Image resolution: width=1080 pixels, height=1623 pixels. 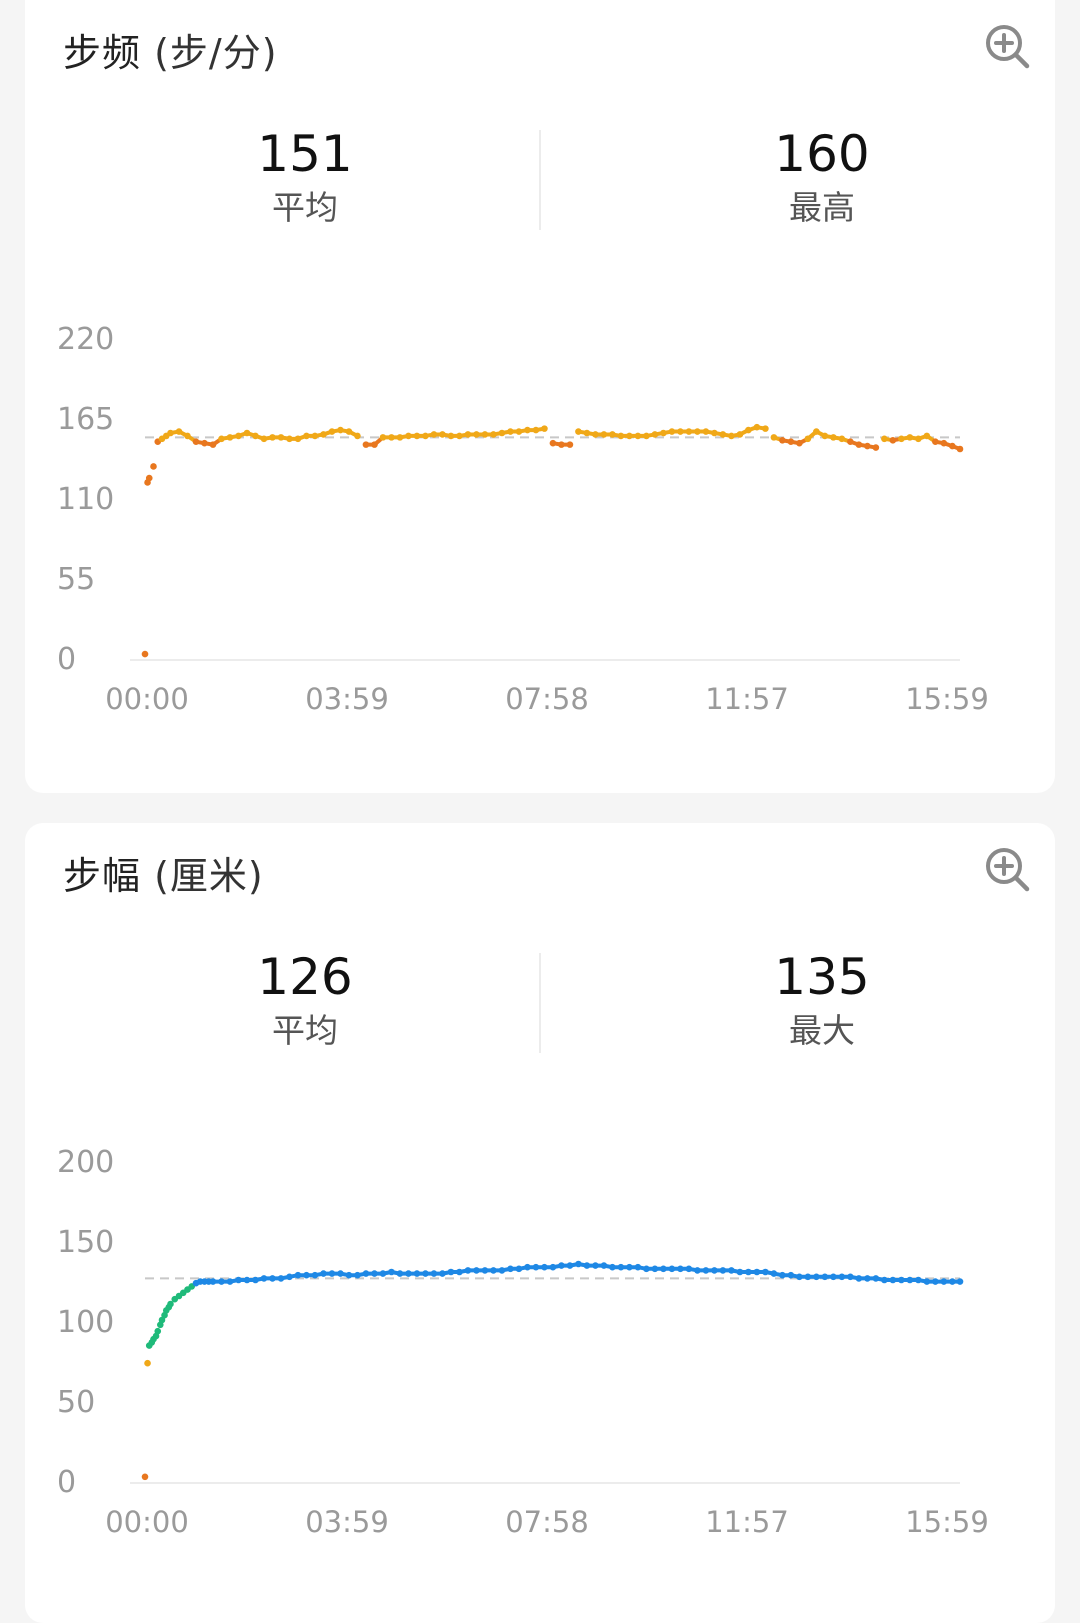 What do you see at coordinates (102, 876) in the screenshot?
I see `stride-title-text: 步幅` at bounding box center [102, 876].